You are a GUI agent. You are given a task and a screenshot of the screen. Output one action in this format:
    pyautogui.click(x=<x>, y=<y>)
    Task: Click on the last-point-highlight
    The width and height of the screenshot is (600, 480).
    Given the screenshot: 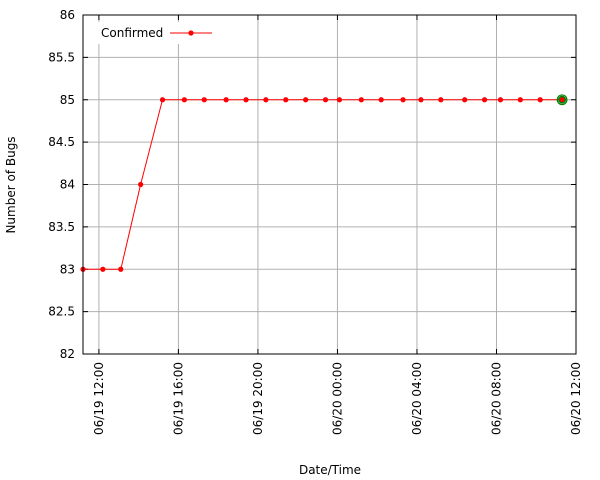 What is the action you would take?
    pyautogui.click(x=562, y=100)
    